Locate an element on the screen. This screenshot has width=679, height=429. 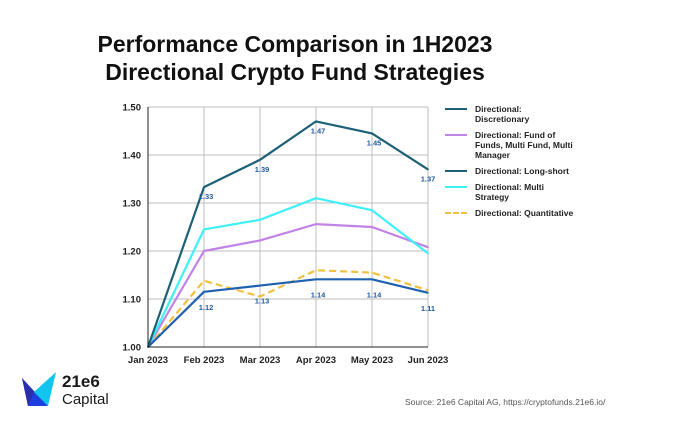
x-tick-label: Mar 2023 is located at coordinates (260, 360).